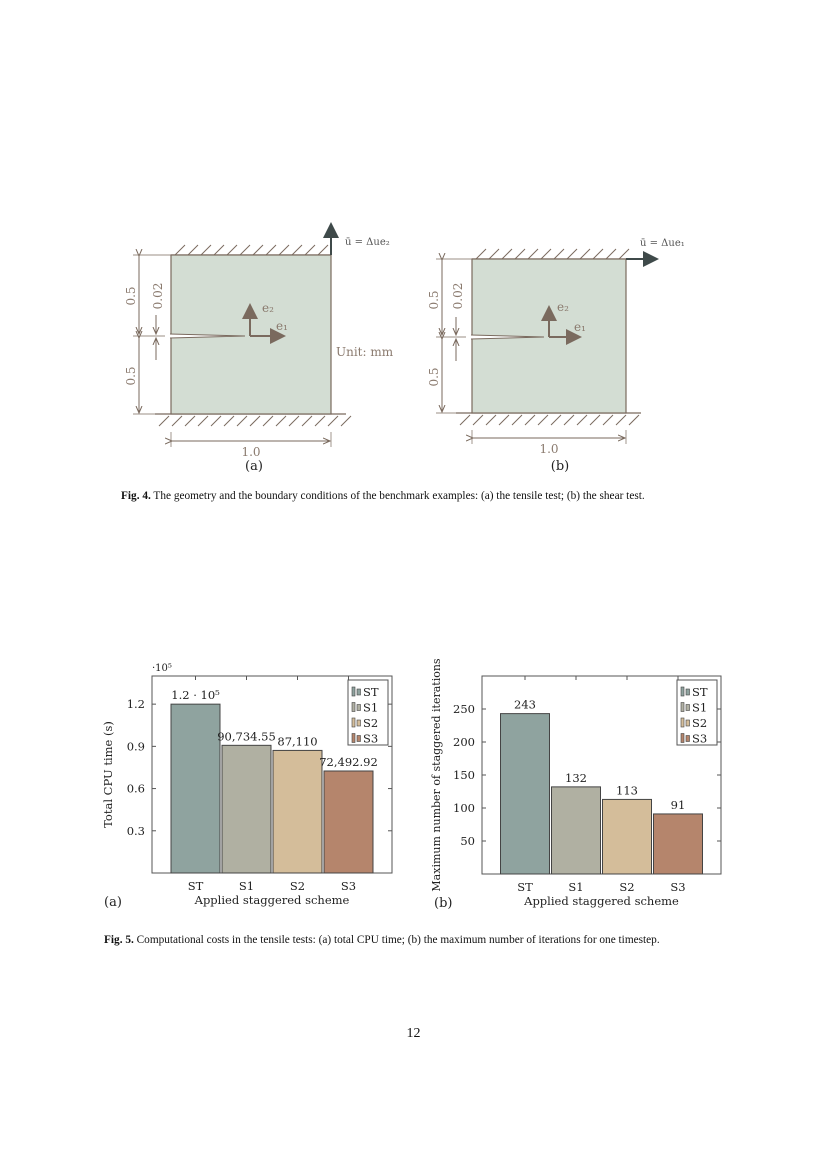 The image size is (827, 1169). Describe the element at coordinates (158, 296) in the screenshot. I see `dim-label-crack: 0.02` at that location.